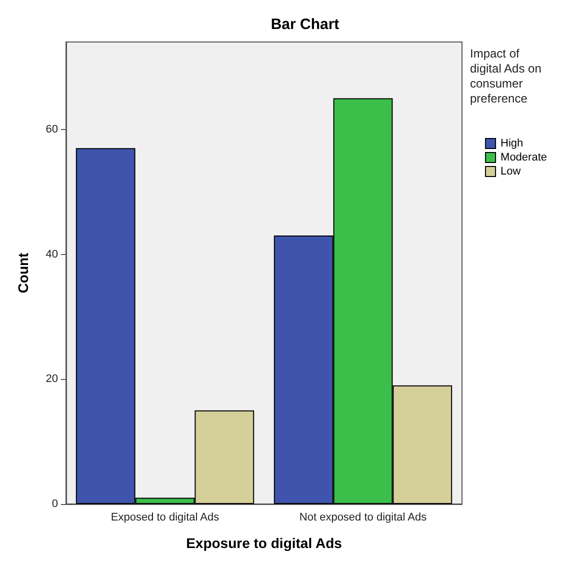 This screenshot has width=566, height=566. Describe the element at coordinates (524, 158) in the screenshot. I see `legend-label: Moderate` at that location.